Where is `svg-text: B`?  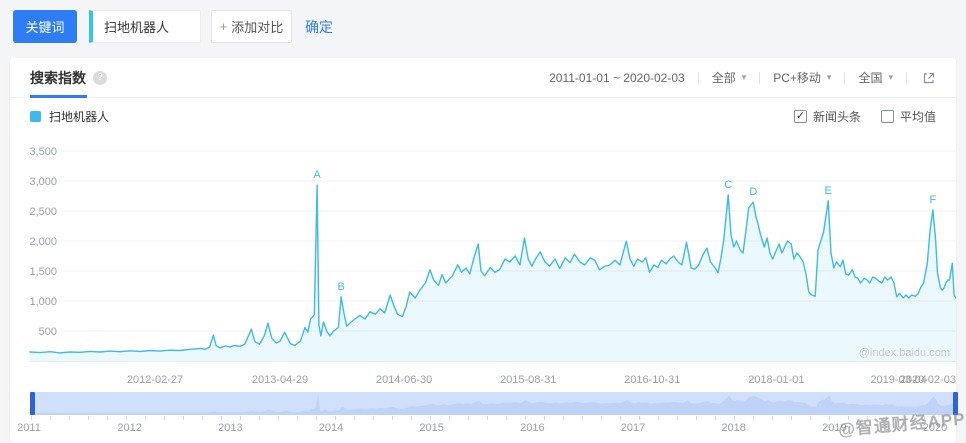 svg-text: B is located at coordinates (340, 287).